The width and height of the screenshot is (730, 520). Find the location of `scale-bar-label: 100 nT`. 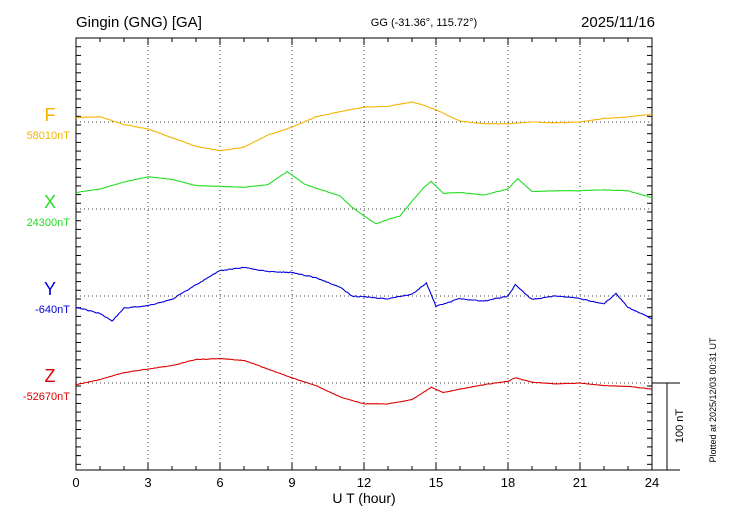

scale-bar-label: 100 nT is located at coordinates (680, 426).